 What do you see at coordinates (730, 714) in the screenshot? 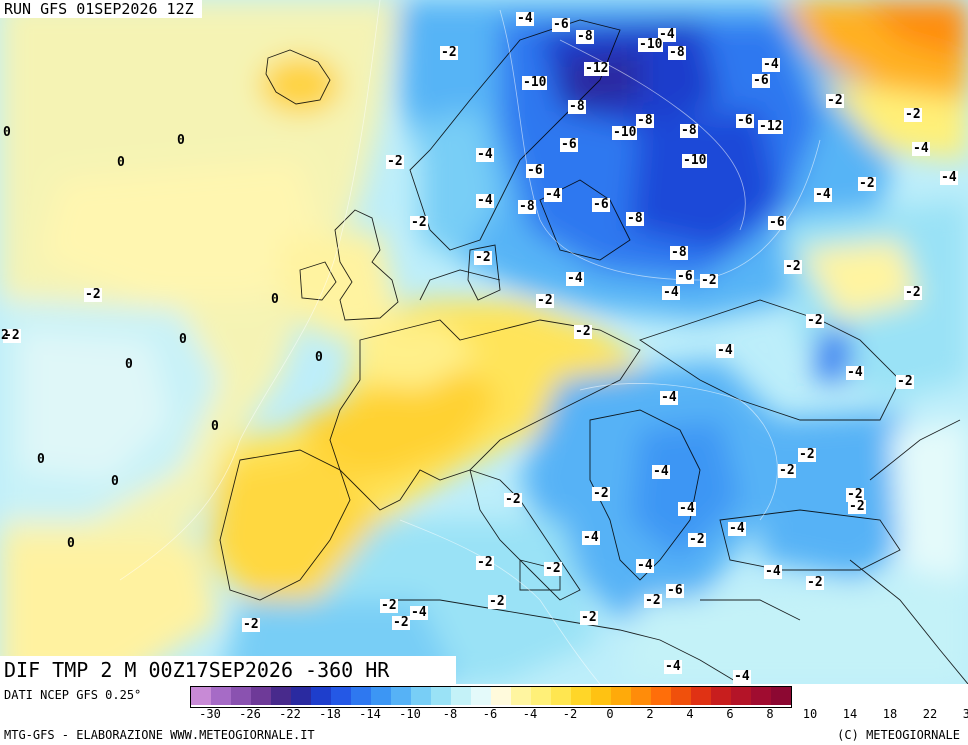
I see `legend-tick: 6` at bounding box center [730, 714].